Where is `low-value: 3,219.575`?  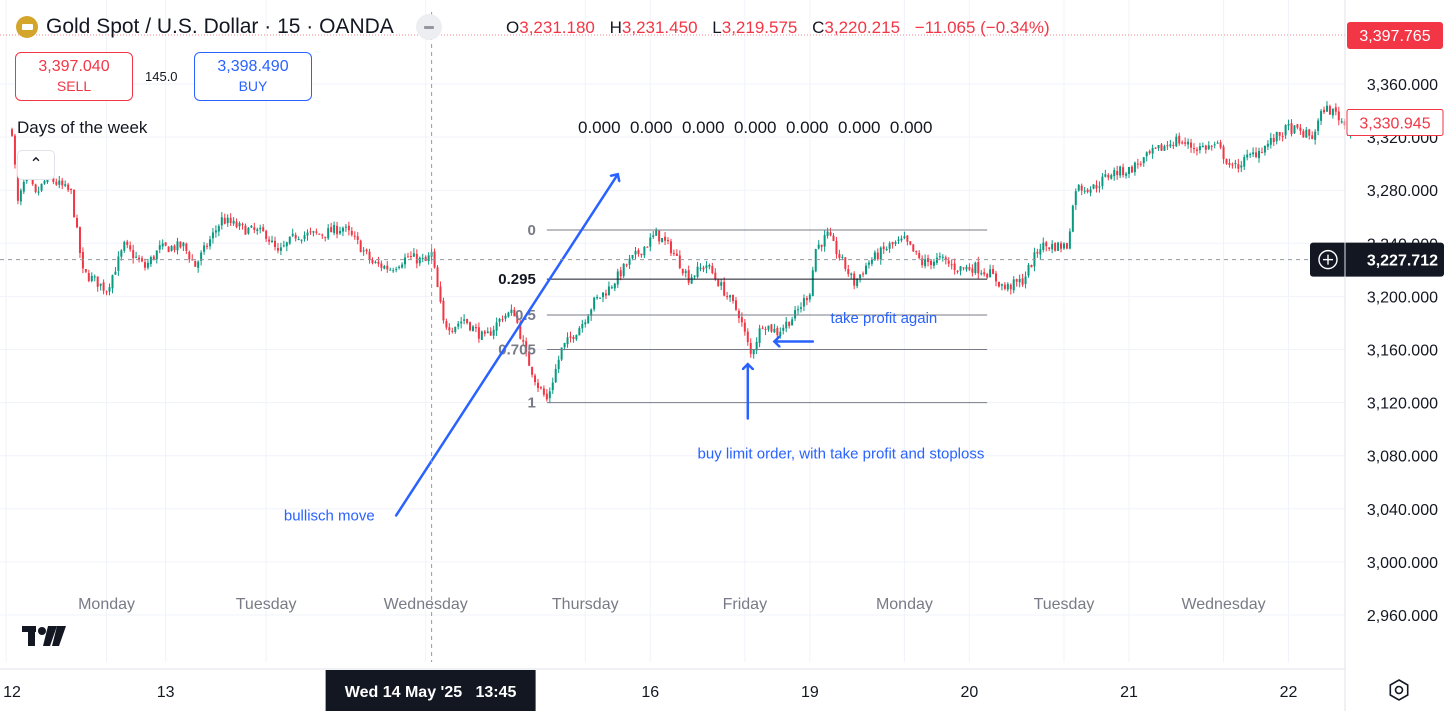 low-value: 3,219.575 is located at coordinates (759, 27).